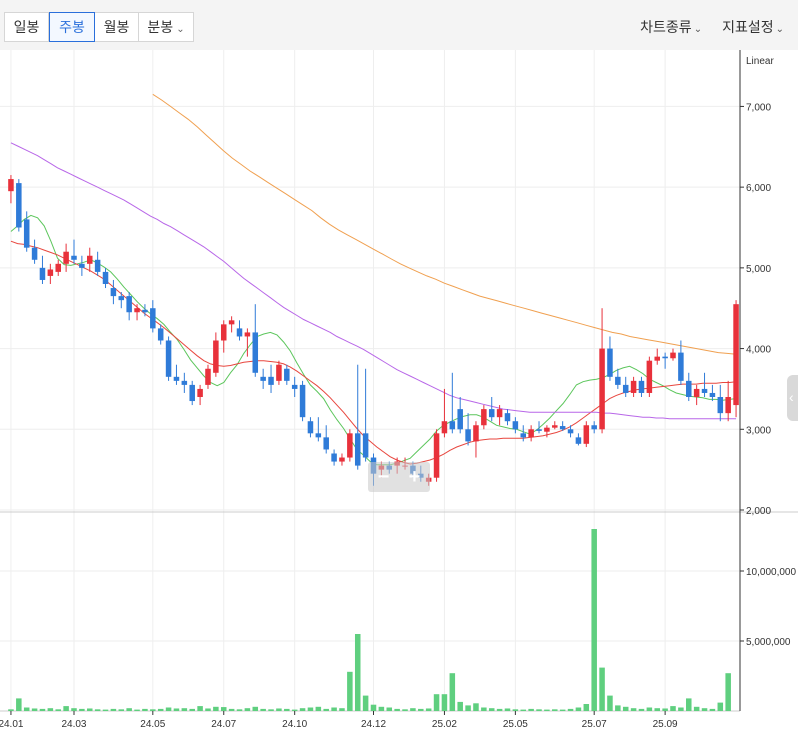  I want to click on tab-weekly-label: 주봉, so click(72, 27).